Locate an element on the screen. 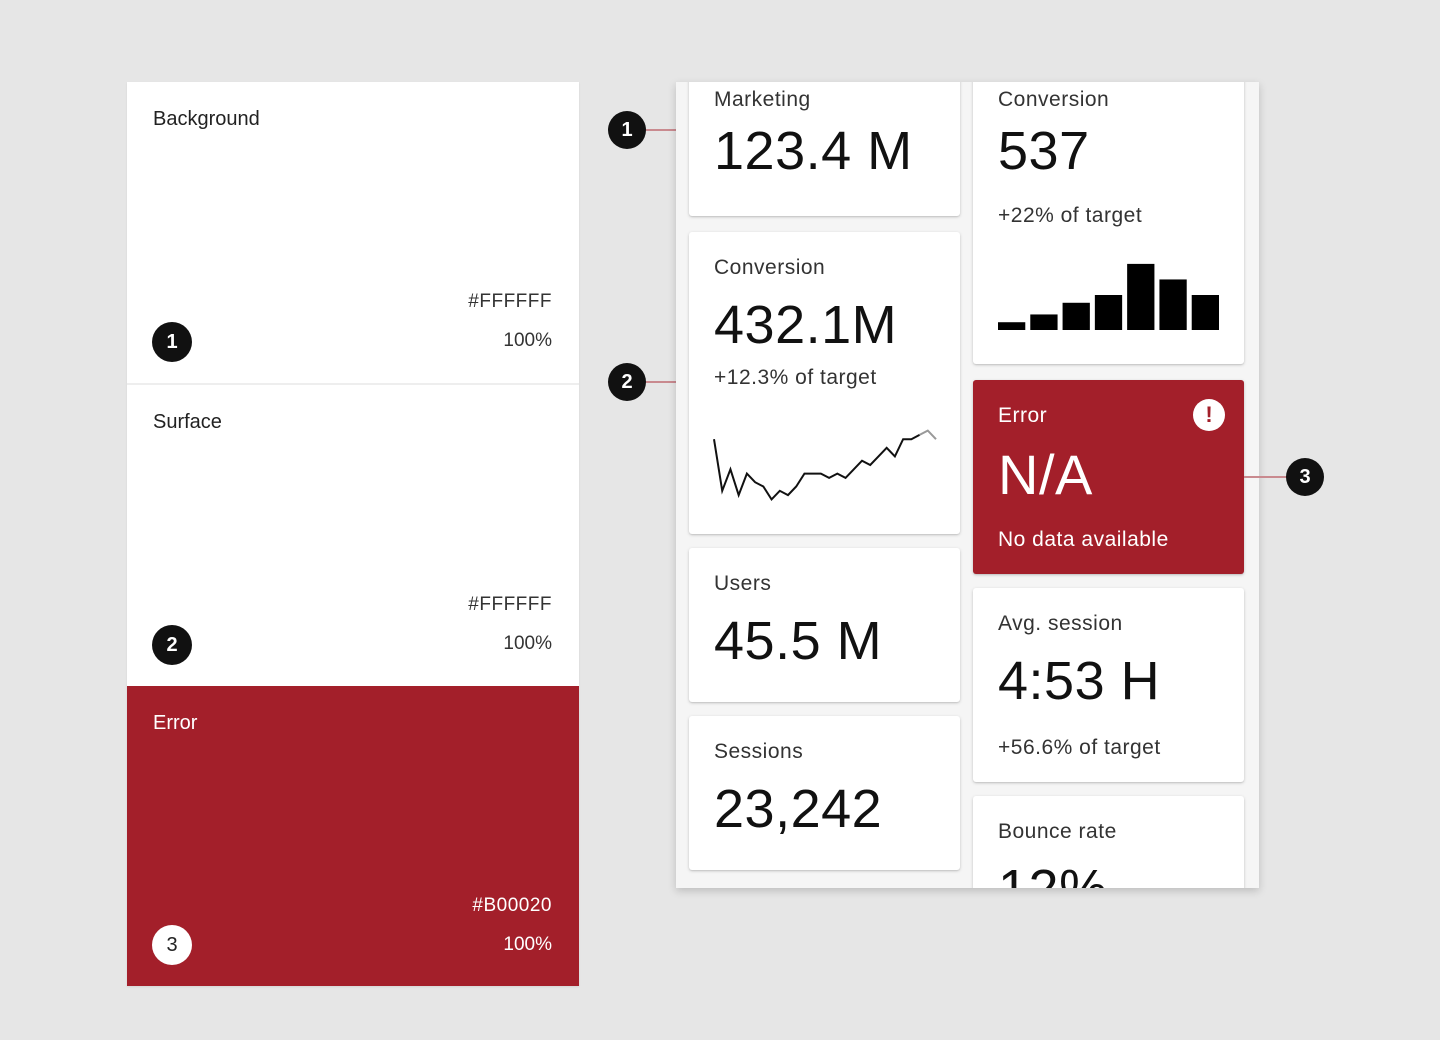  card-label: Marketing is located at coordinates (762, 99).